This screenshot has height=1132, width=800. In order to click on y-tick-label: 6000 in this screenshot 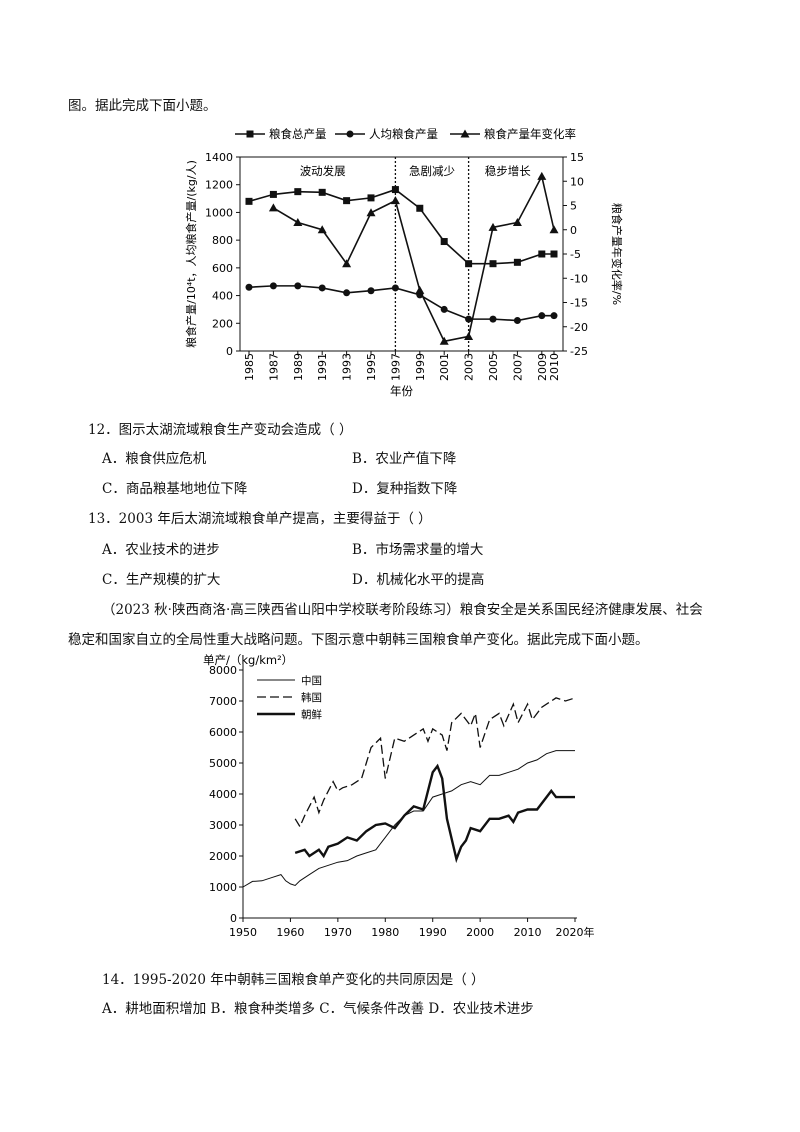, I will do `click(223, 732)`.